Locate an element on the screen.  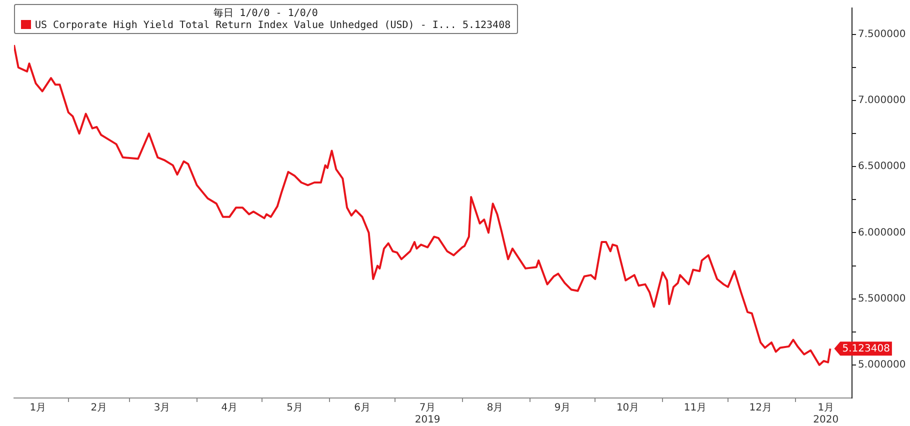
y-tick-label: 7.500000 is located at coordinates (882, 34).